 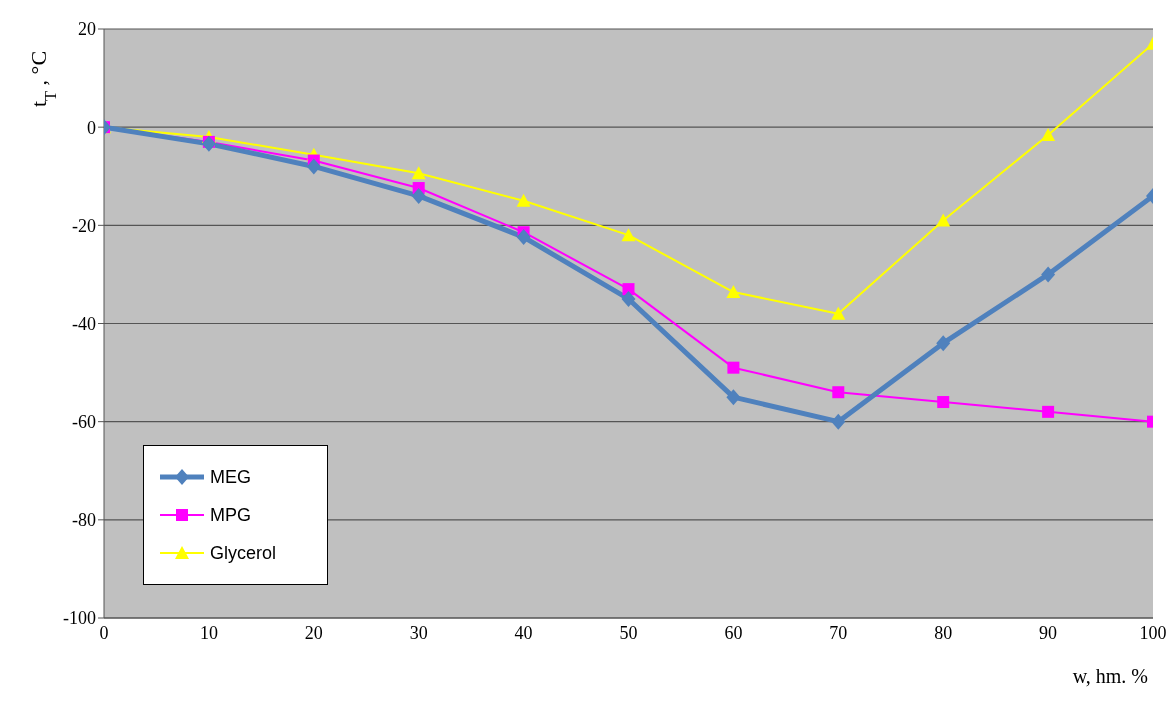 What do you see at coordinates (84, 323) in the screenshot?
I see `y-tick-label: -40` at bounding box center [84, 323].